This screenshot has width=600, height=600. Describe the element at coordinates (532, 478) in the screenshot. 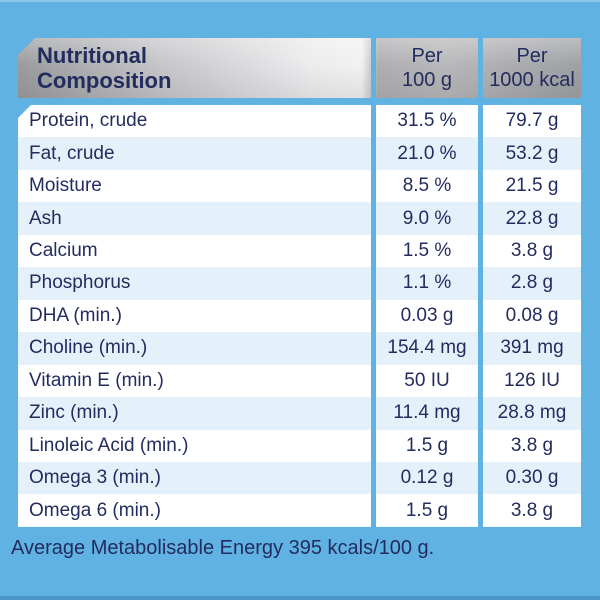

I see `row-per-1000-kcal: 0.30 g` at that location.